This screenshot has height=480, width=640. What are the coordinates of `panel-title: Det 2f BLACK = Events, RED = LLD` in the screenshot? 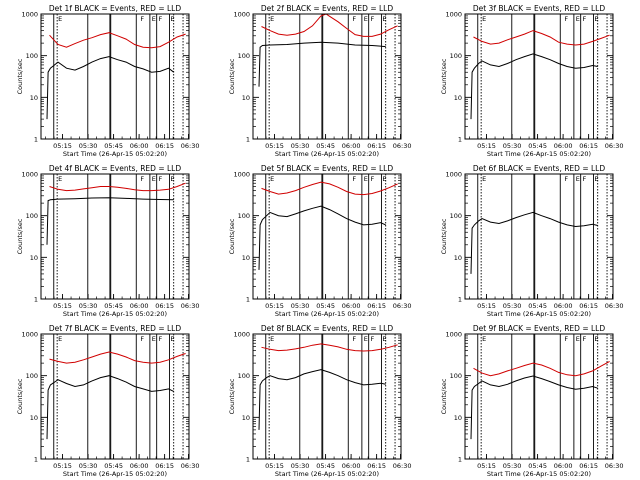 It's located at (327, 8).